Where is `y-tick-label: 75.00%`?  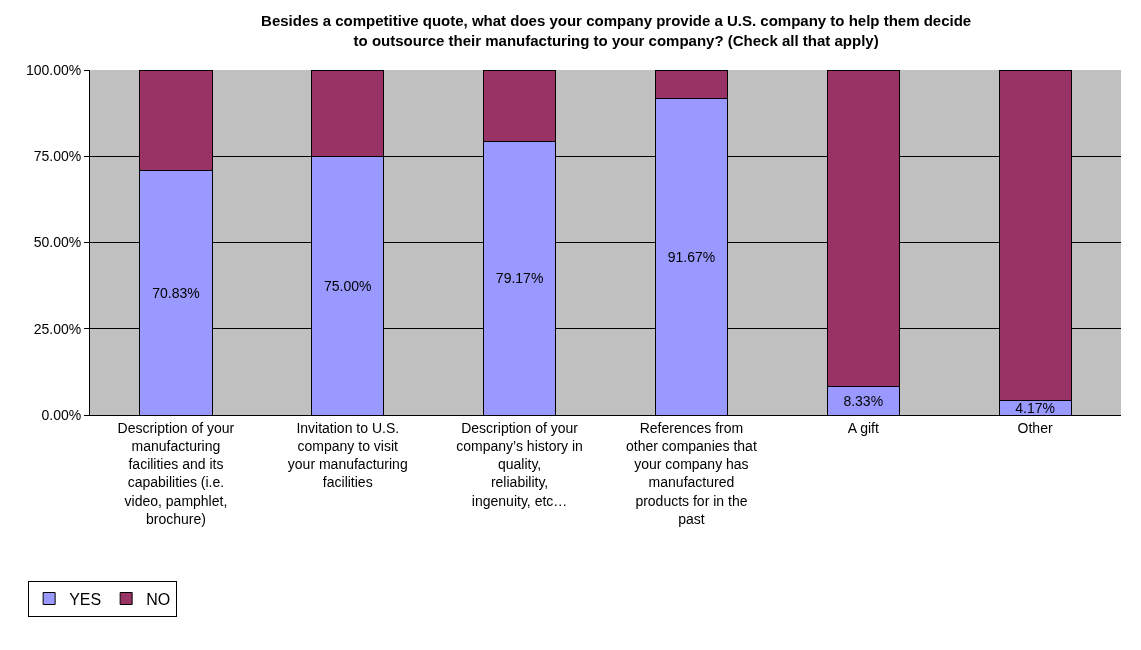 y-tick-label: 75.00% is located at coordinates (57, 156).